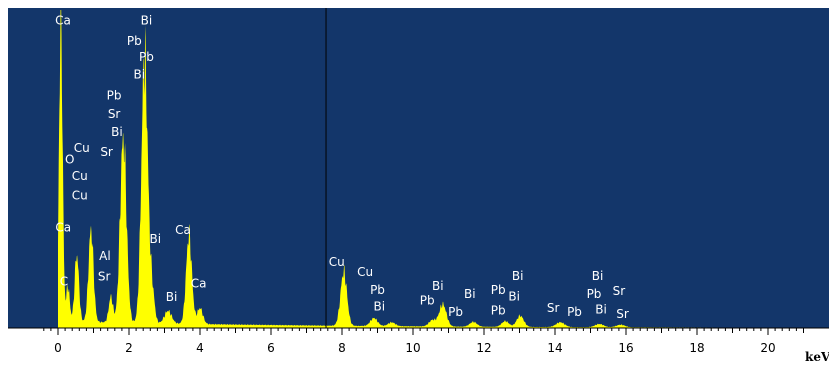  I want to click on x-axis-ticks: 0 2 4 6 8 10 12 14 16 18 20, so click(423, 341).